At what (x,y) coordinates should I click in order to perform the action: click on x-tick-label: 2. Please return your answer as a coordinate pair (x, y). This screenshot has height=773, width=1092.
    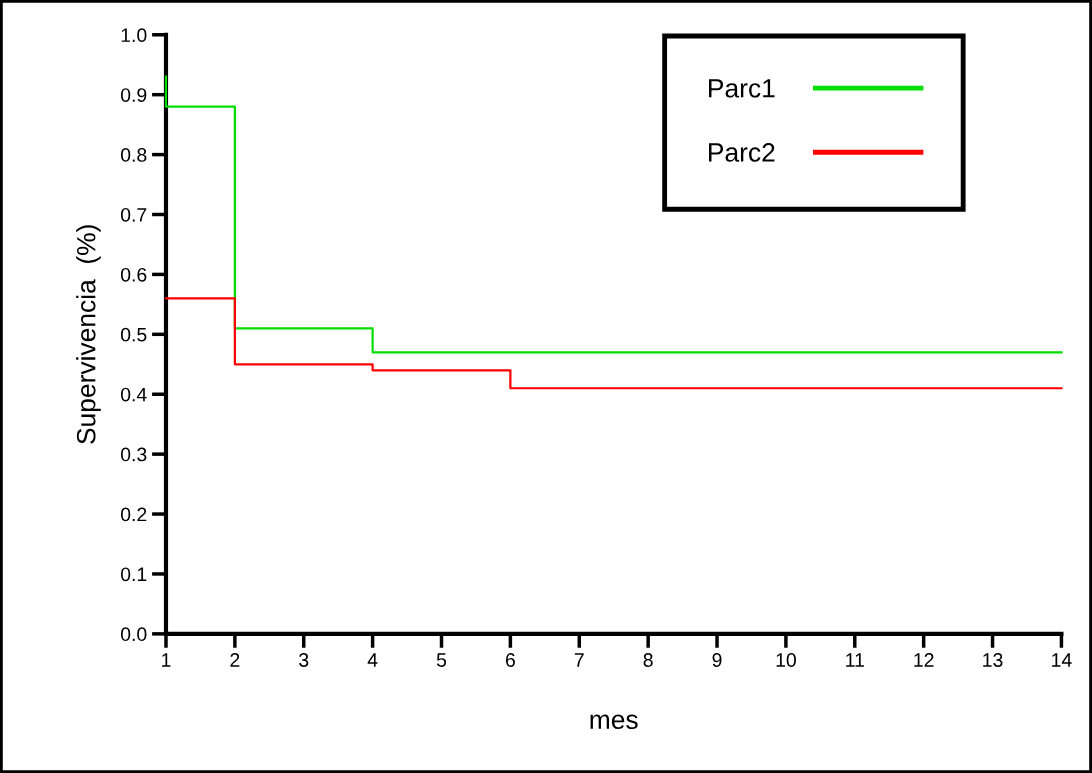
    Looking at the image, I should click on (235, 660).